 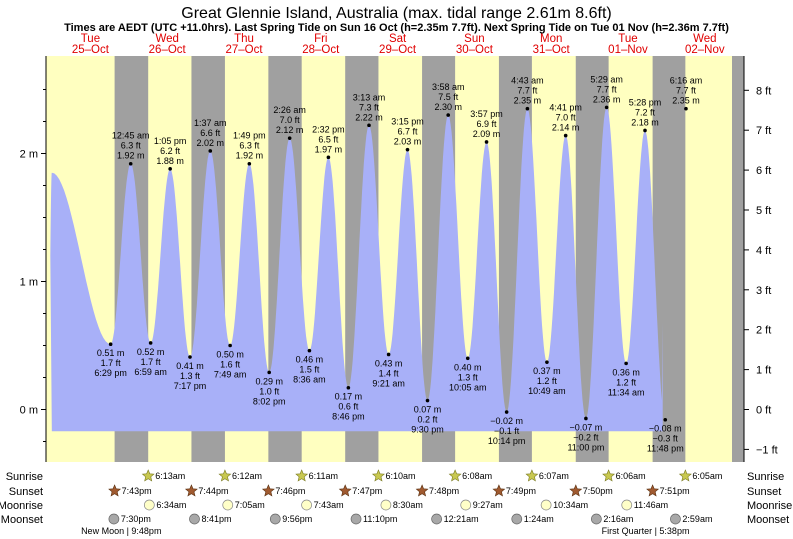 What do you see at coordinates (552, 50) in the screenshot?
I see `day-date-label: 31–Oct` at bounding box center [552, 50].